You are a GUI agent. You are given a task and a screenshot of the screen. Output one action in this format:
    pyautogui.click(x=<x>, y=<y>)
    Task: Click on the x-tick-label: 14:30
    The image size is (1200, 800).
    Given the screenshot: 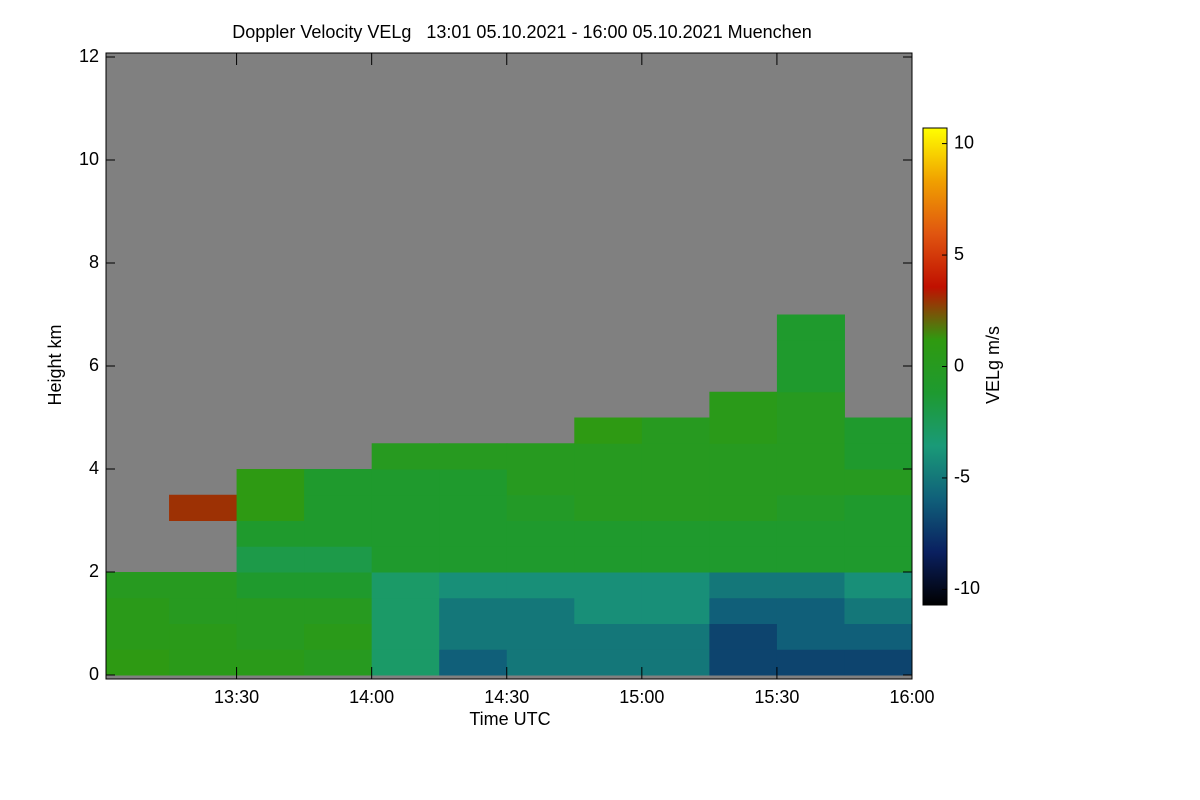 What is the action you would take?
    pyautogui.click(x=506, y=697)
    